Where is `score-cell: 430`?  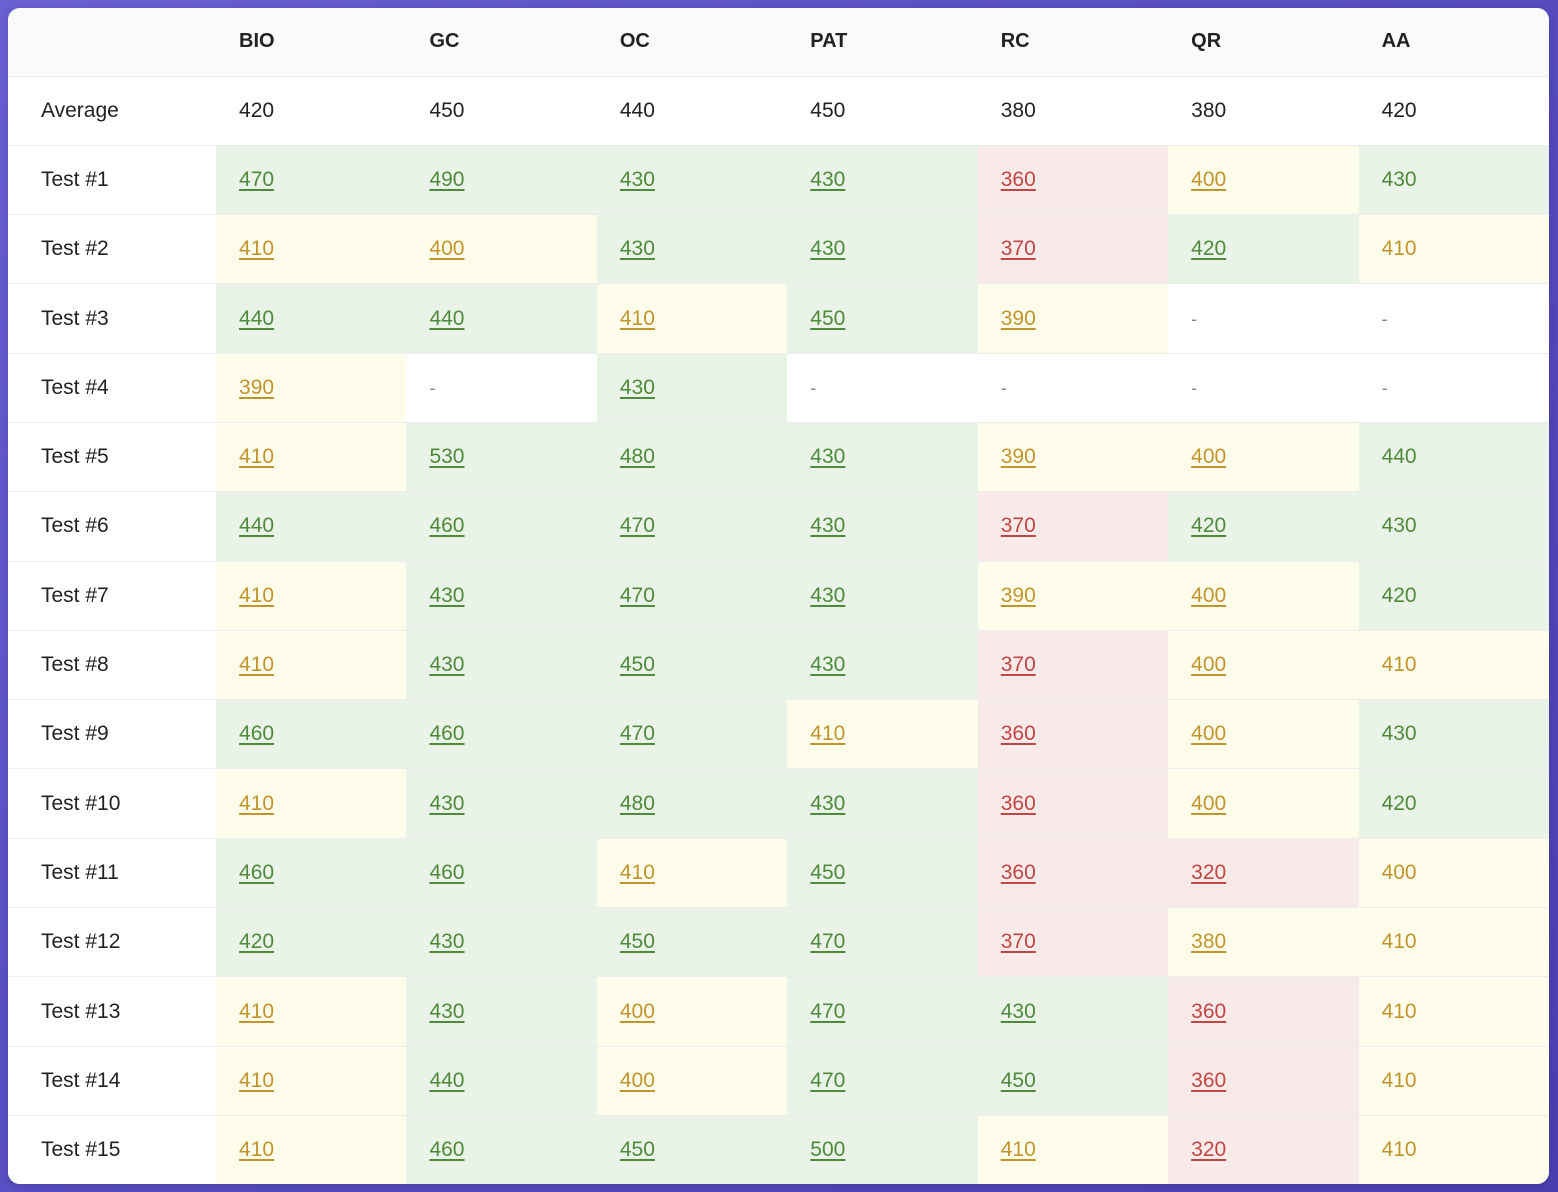 score-cell: 430 is located at coordinates (501, 665).